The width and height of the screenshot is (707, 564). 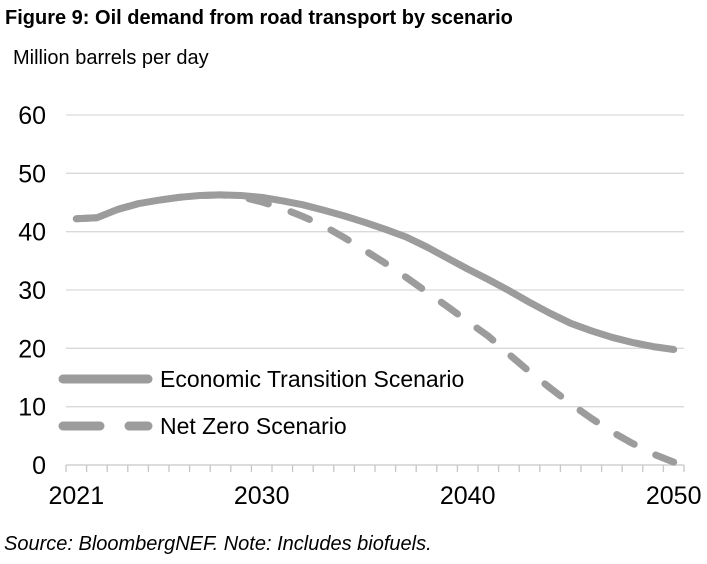 I want to click on x-tick-label-2030: 2030, so click(x=262, y=496).